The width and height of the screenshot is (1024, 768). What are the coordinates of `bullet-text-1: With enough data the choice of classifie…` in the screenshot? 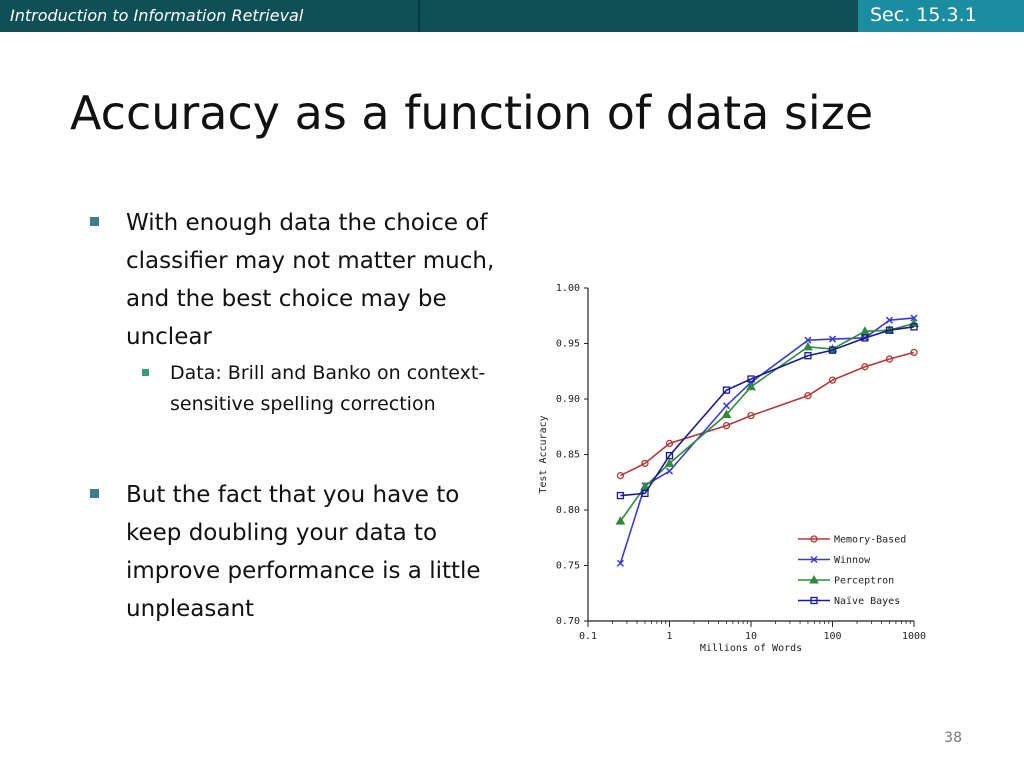 It's located at (310, 280).